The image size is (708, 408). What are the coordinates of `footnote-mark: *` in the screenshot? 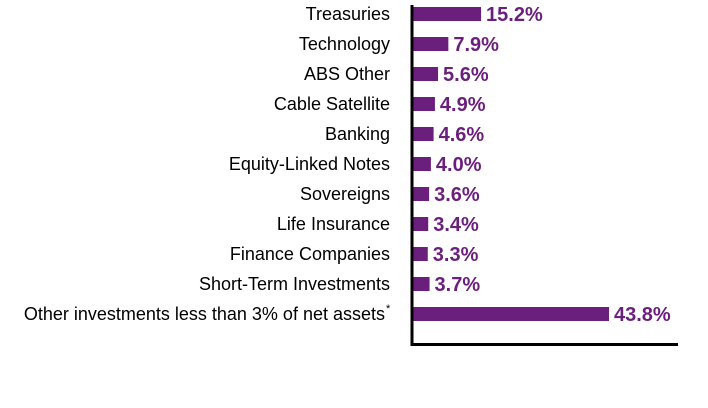 It's located at (388, 309).